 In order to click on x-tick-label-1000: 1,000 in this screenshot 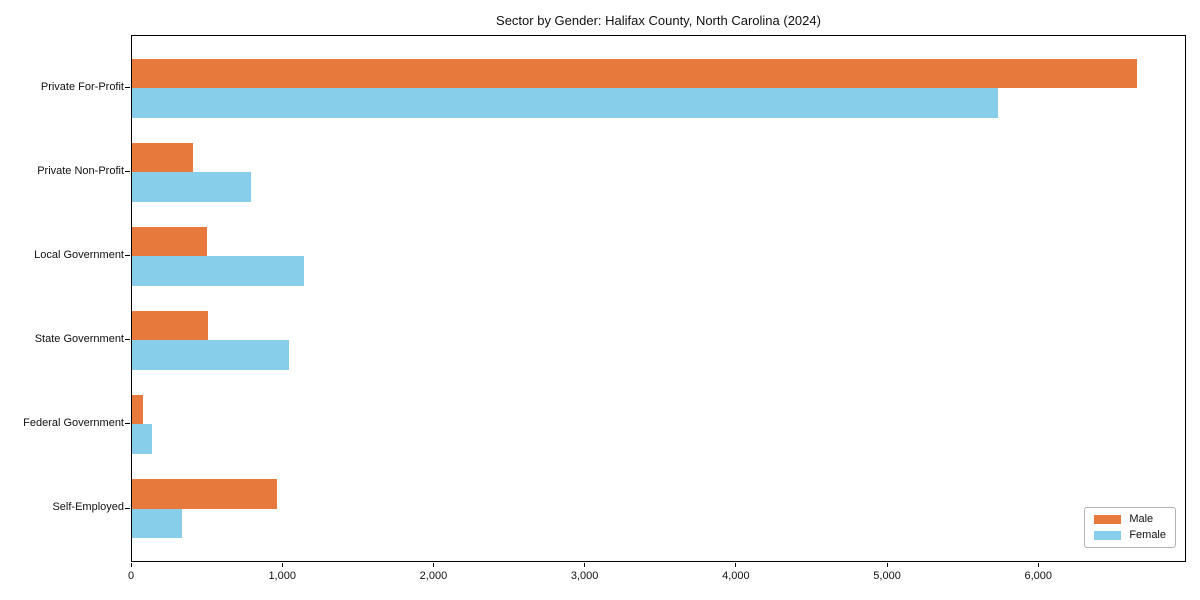, I will do `click(282, 576)`.